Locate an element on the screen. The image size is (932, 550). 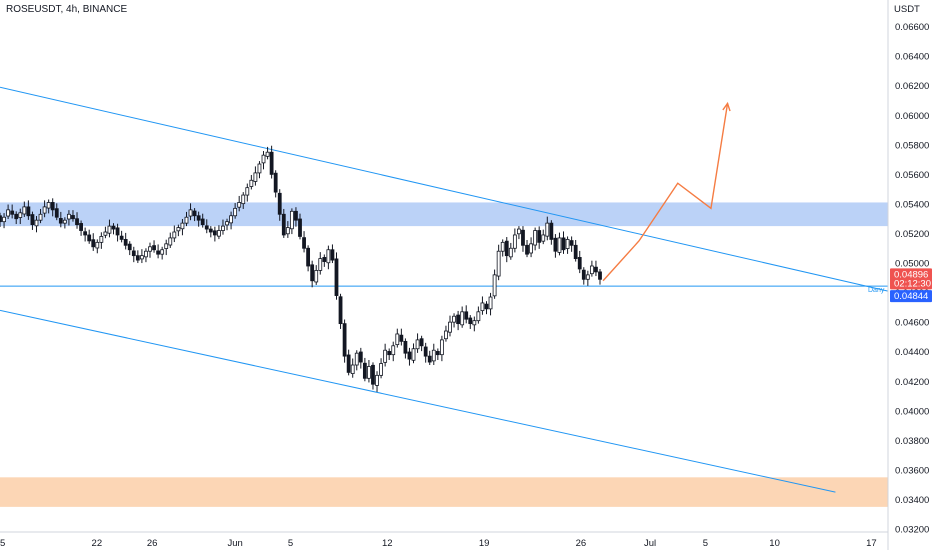
time-tick-label: 22 is located at coordinates (97, 543).